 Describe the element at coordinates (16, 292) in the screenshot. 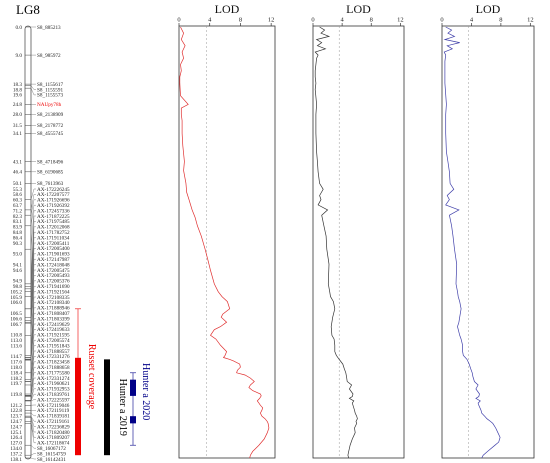

I see `marker-position: 105.2` at that location.